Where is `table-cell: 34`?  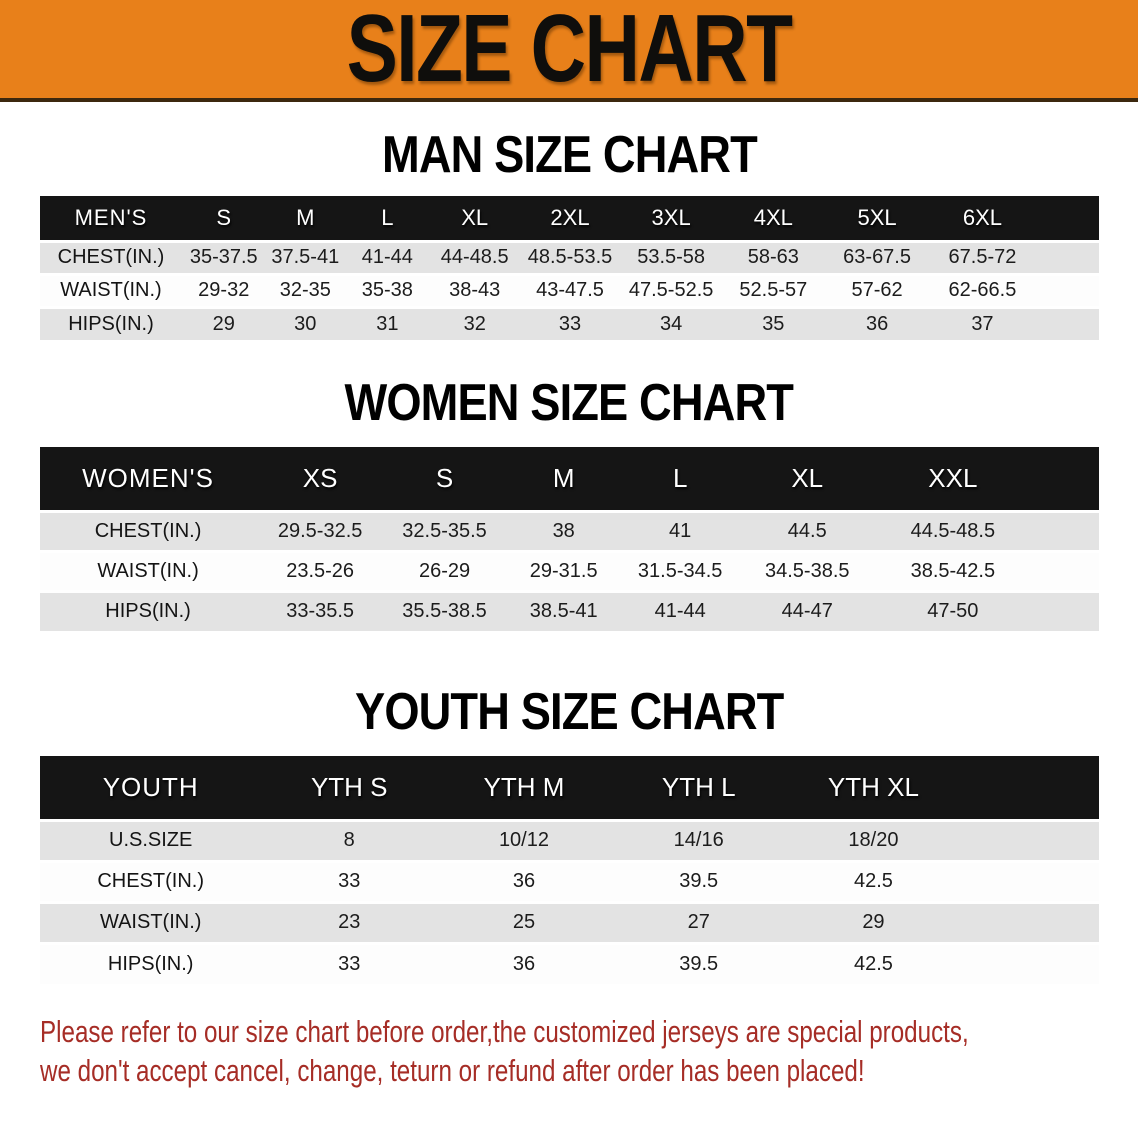 table-cell: 34 is located at coordinates (671, 322).